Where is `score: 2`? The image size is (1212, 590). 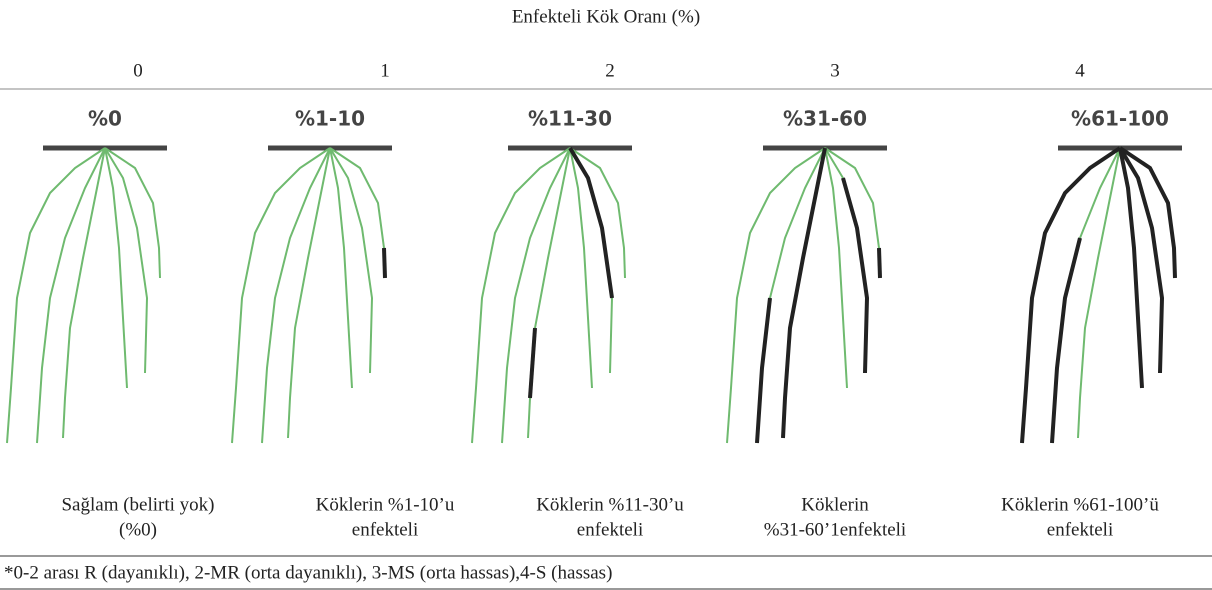 score: 2 is located at coordinates (610, 70).